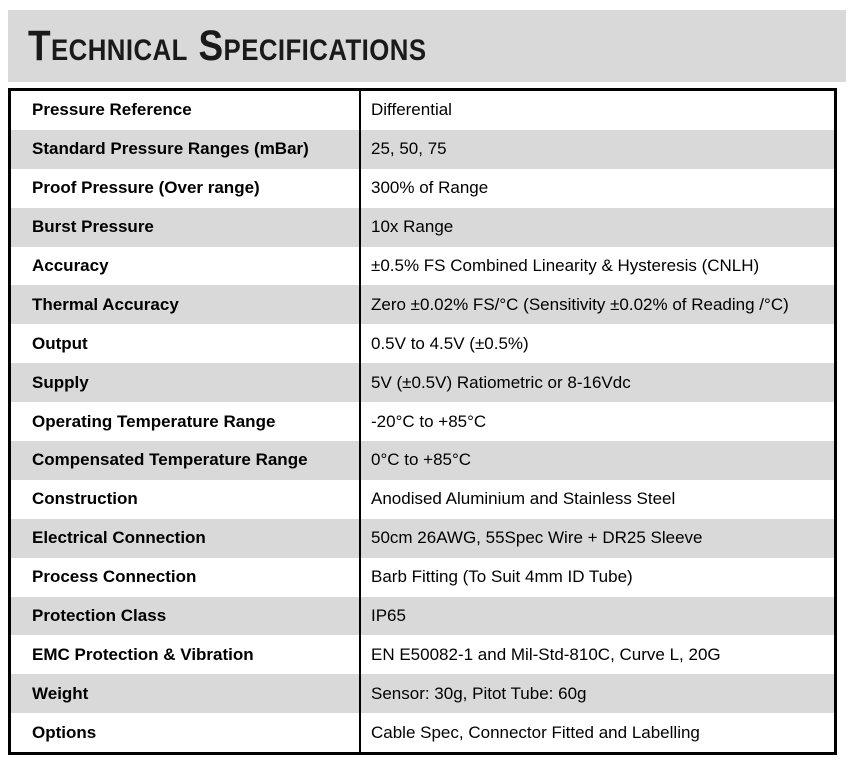  I want to click on spec-label-cell: Accuracy, so click(70, 265).